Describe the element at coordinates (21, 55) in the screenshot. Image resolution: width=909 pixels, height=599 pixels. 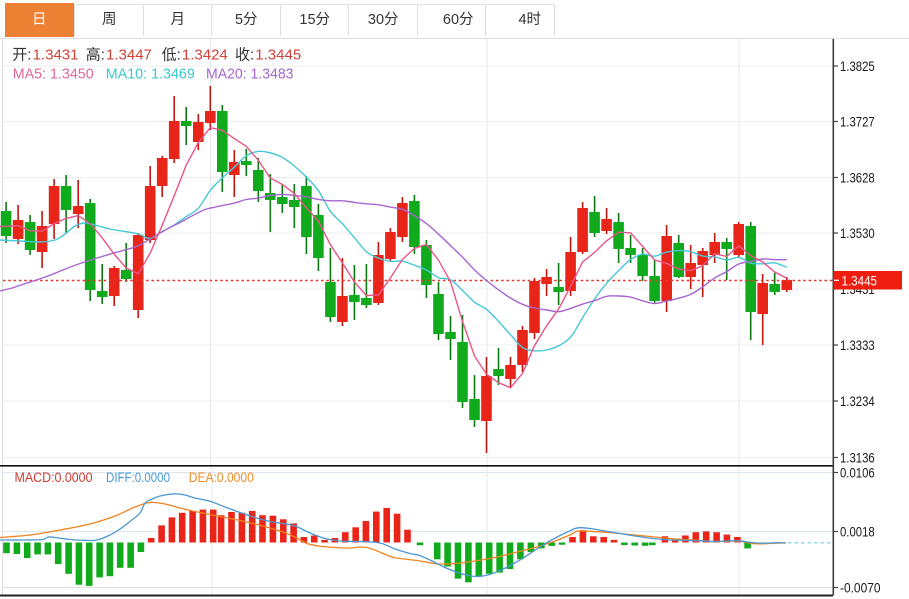
I see `svg-text: 开:` at that location.